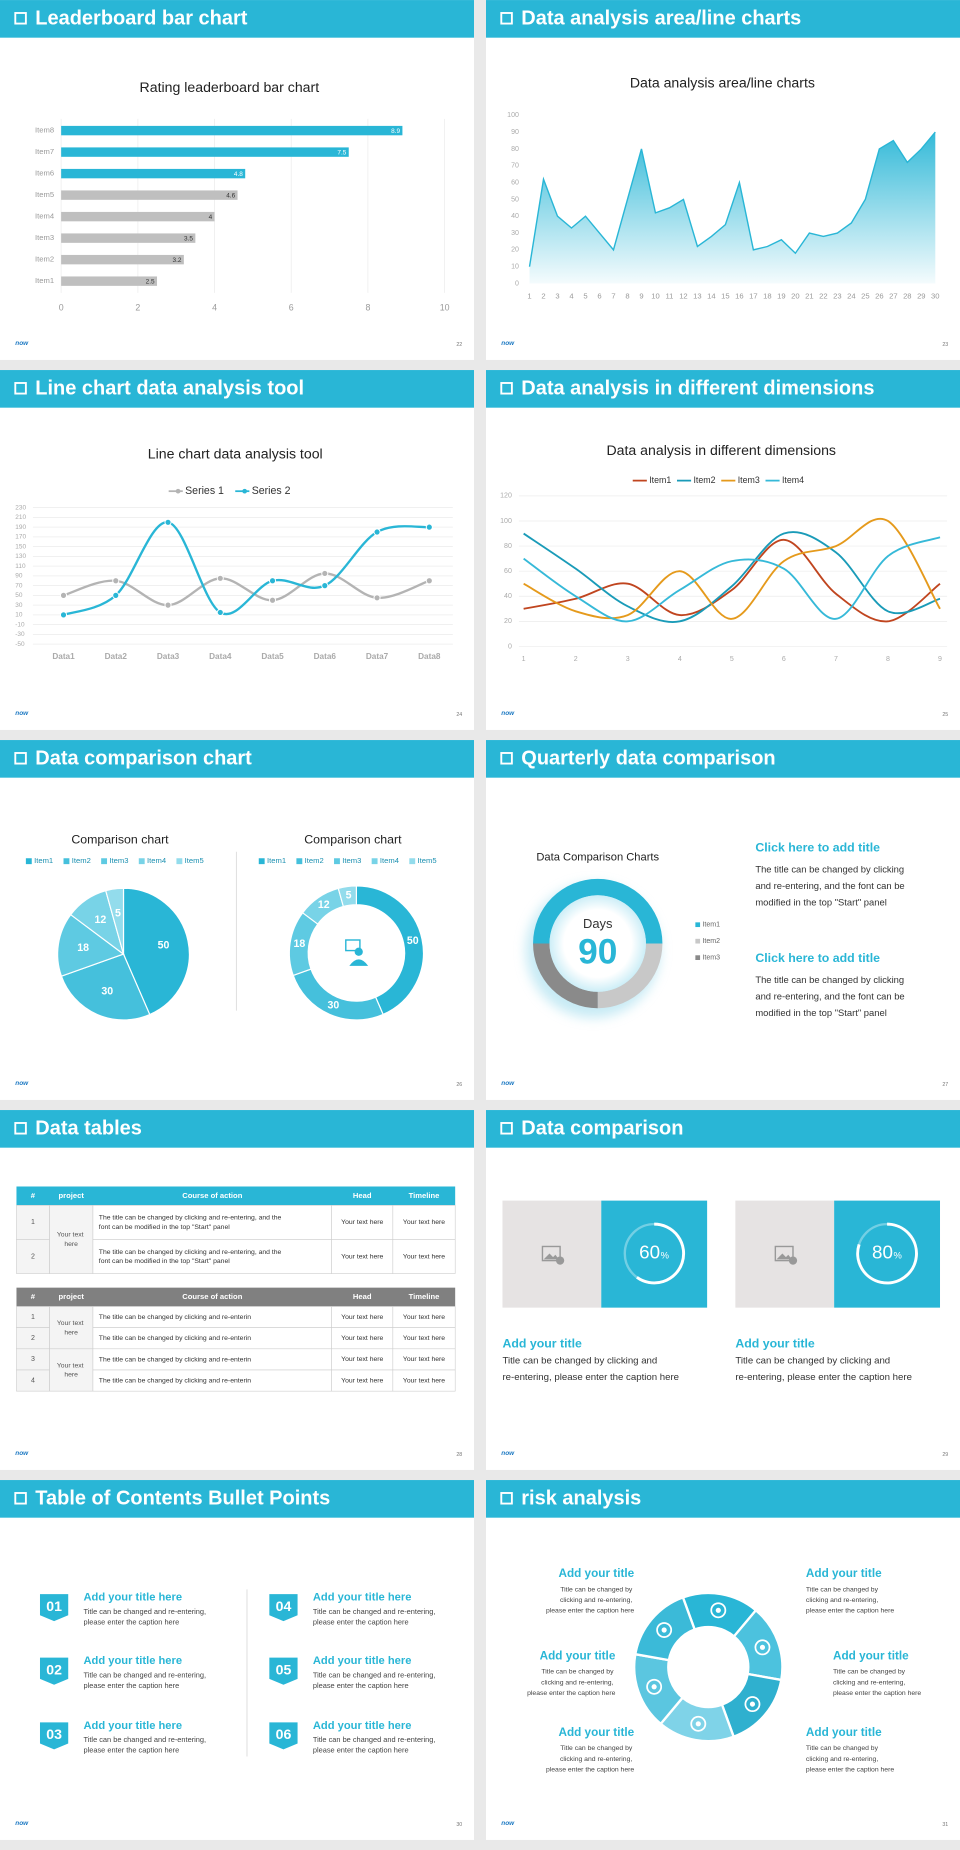 This screenshot has width=960, height=1850. I want to click on x-tick-label: Data6, so click(325, 656).